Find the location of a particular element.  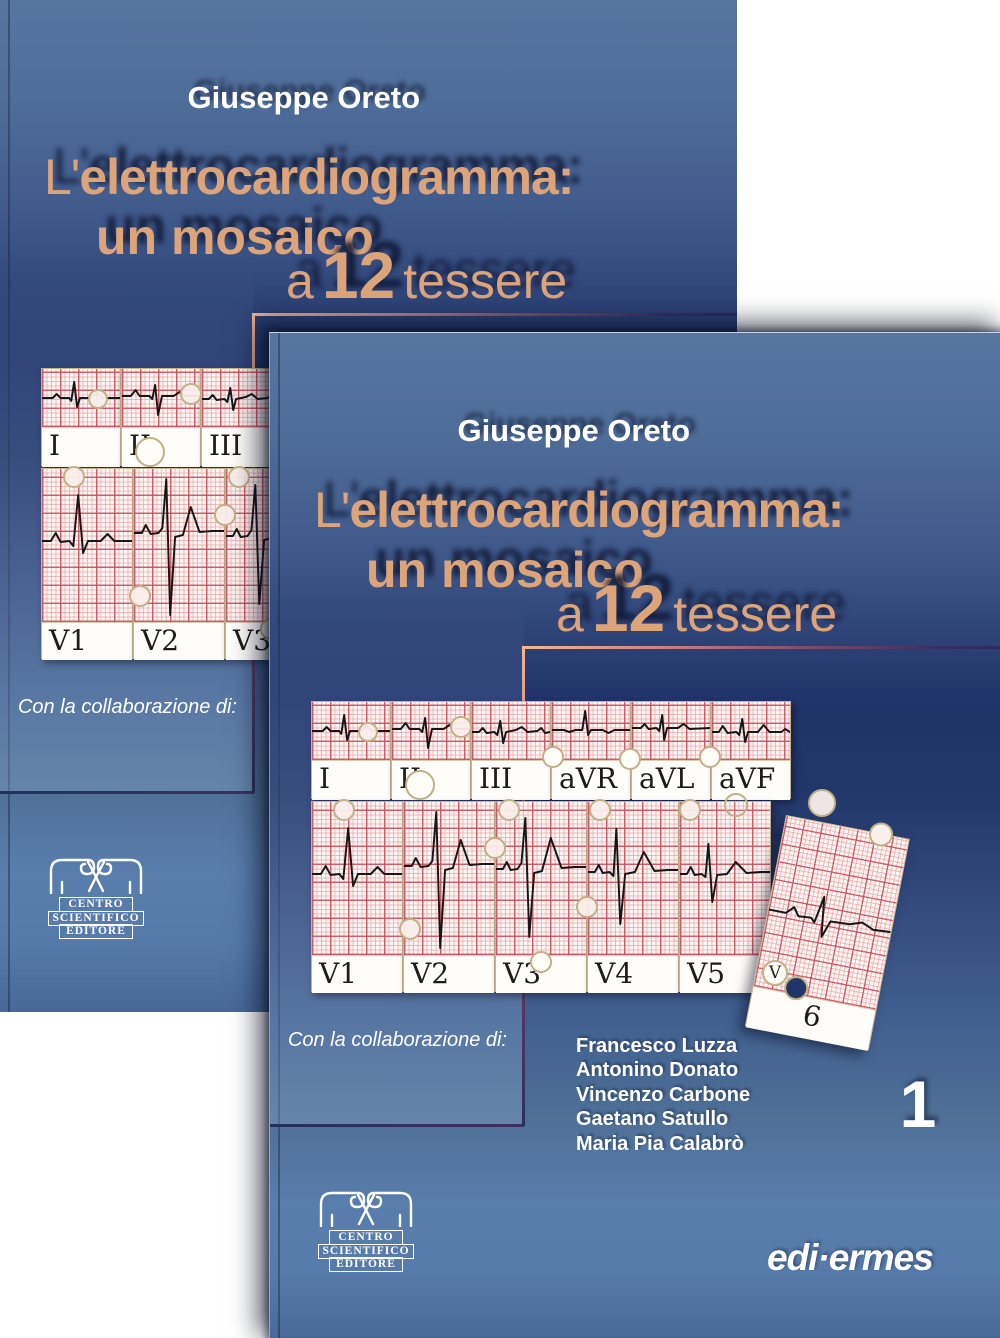

ecg-lead-label: aVL is located at coordinates (671, 780).